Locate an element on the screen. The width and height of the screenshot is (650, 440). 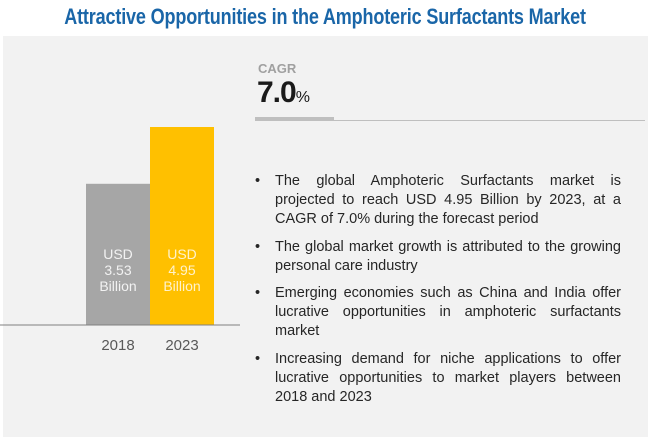
data-label-2018: Billion is located at coordinates (117, 286).